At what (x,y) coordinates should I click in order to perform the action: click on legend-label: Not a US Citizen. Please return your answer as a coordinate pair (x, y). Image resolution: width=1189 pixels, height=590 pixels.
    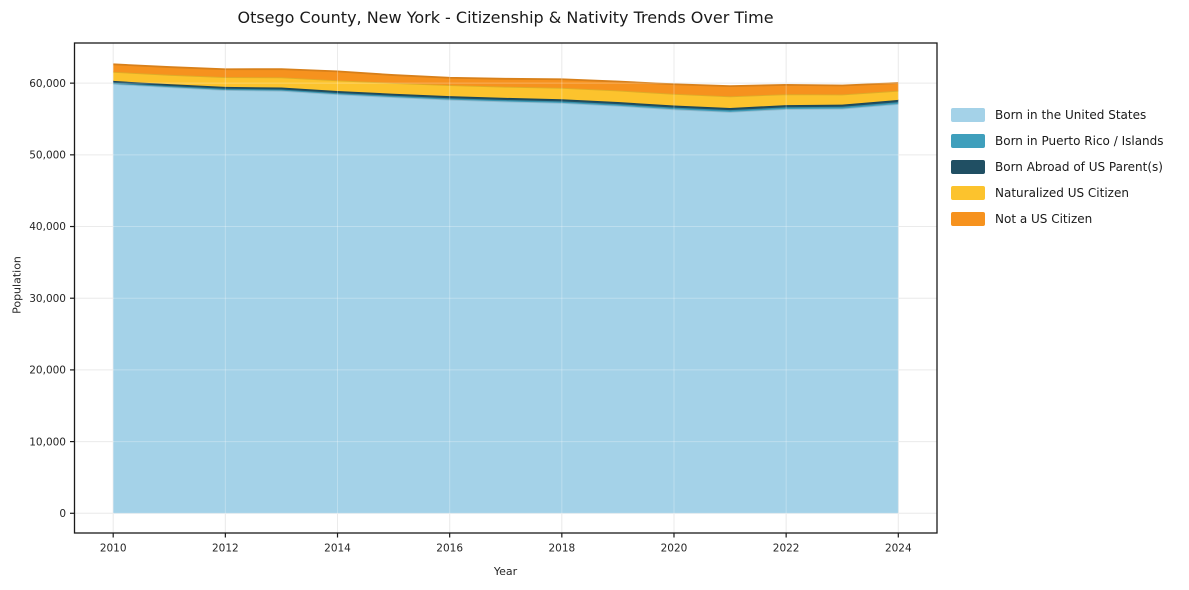
    Looking at the image, I should click on (1044, 219).